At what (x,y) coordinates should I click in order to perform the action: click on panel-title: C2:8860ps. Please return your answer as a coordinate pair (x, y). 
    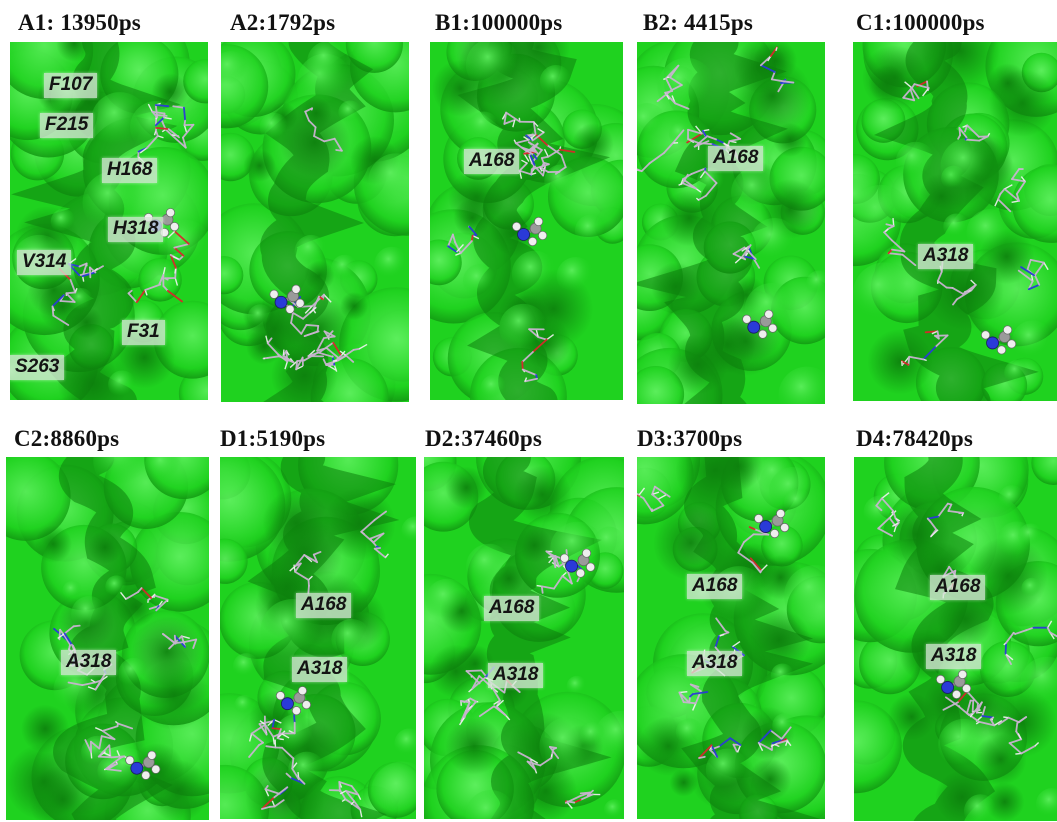
    Looking at the image, I should click on (67, 438).